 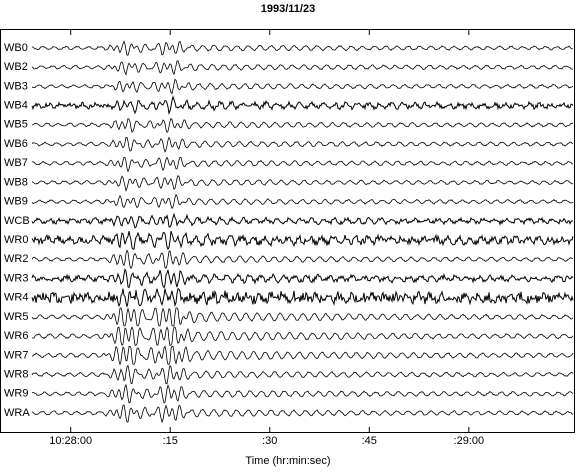 I want to click on x-tick-label: :29:00, so click(x=469, y=441).